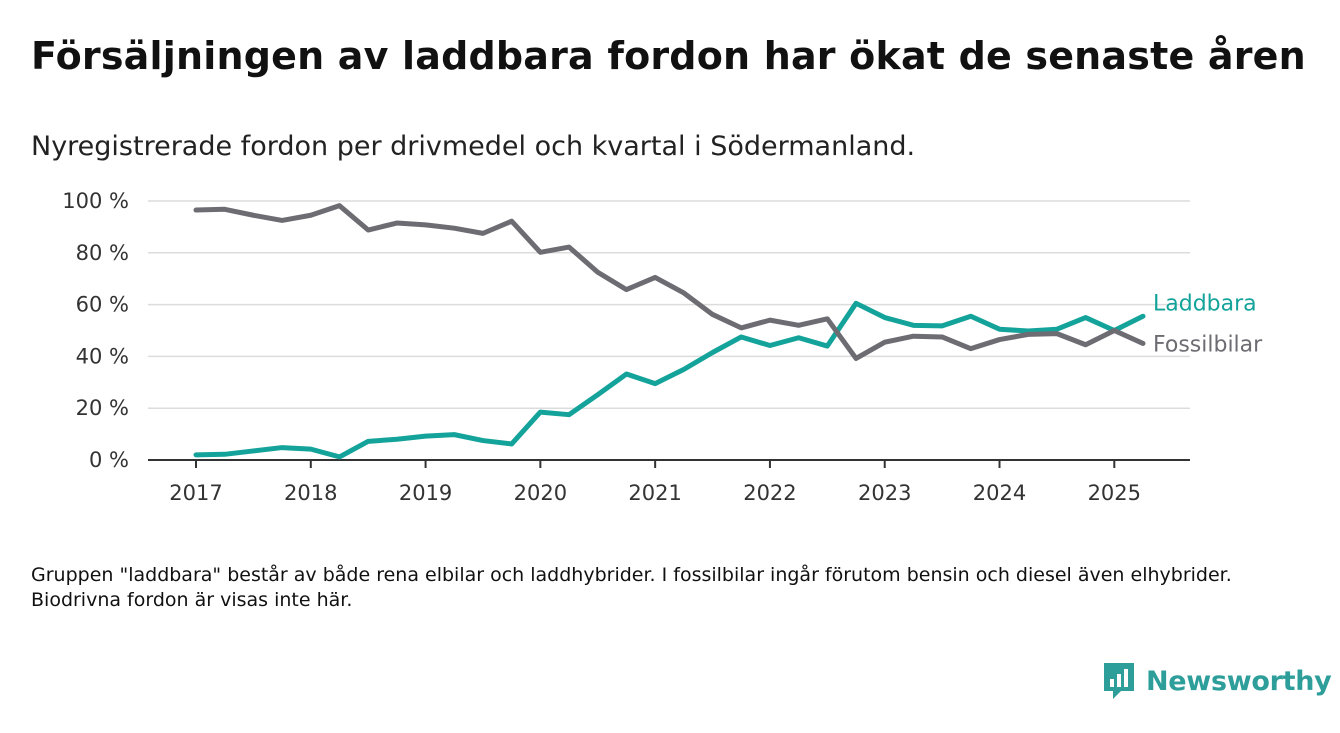  Describe the element at coordinates (999, 493) in the screenshot. I see `x-tick-label: 2024` at that location.